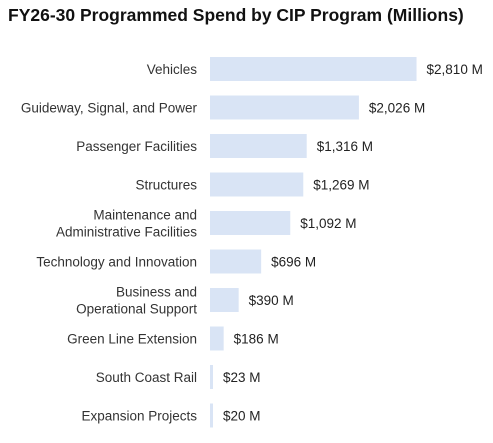 This screenshot has width=493, height=443. Describe the element at coordinates (132, 339) in the screenshot. I see `category-label-7: Green Line Extension` at that location.